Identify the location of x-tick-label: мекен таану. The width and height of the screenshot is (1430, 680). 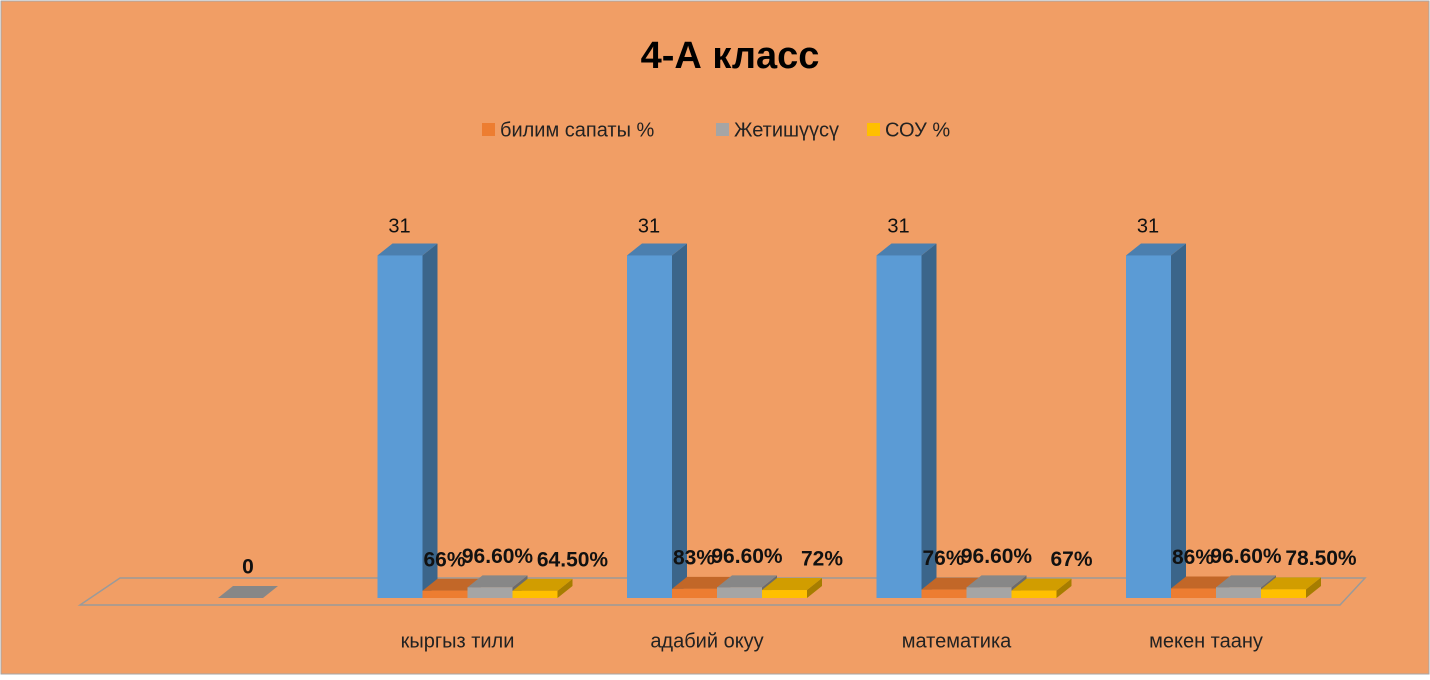
(1206, 641).